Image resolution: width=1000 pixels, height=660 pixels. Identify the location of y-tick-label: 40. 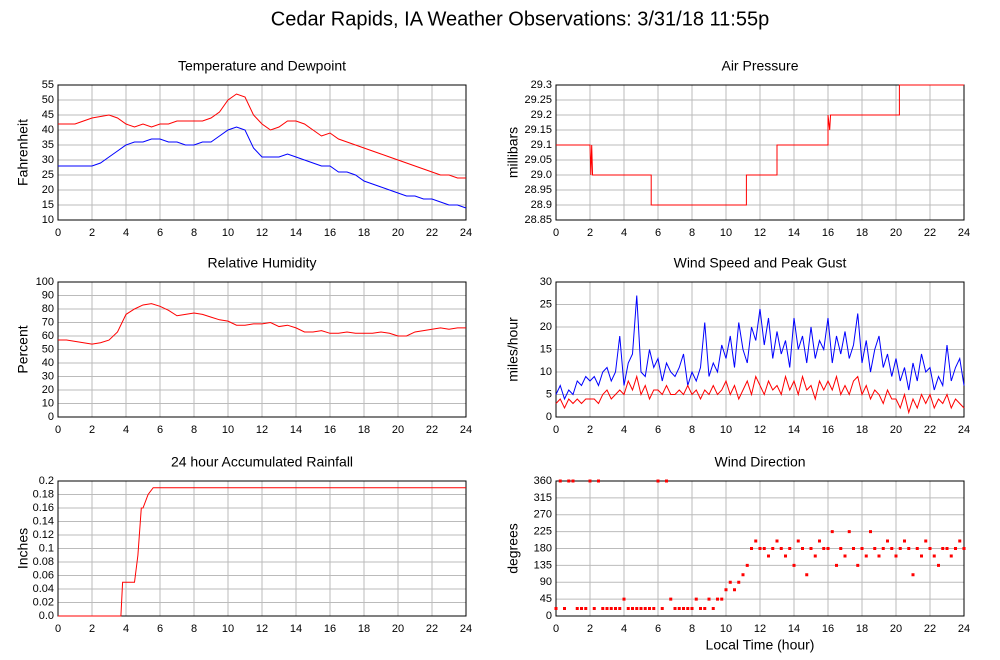
(48, 363).